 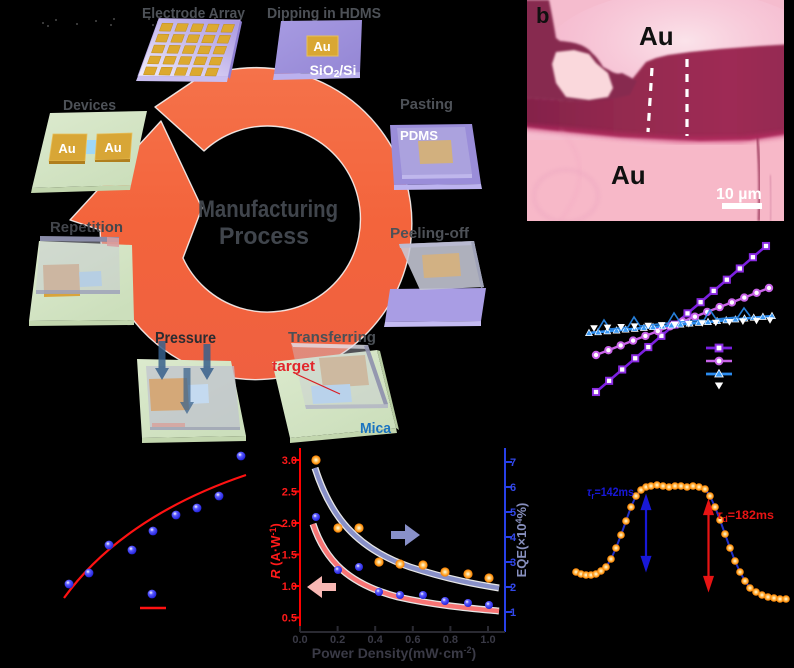 What do you see at coordinates (513, 488) in the screenshot?
I see `svg-text: 6` at bounding box center [513, 488].